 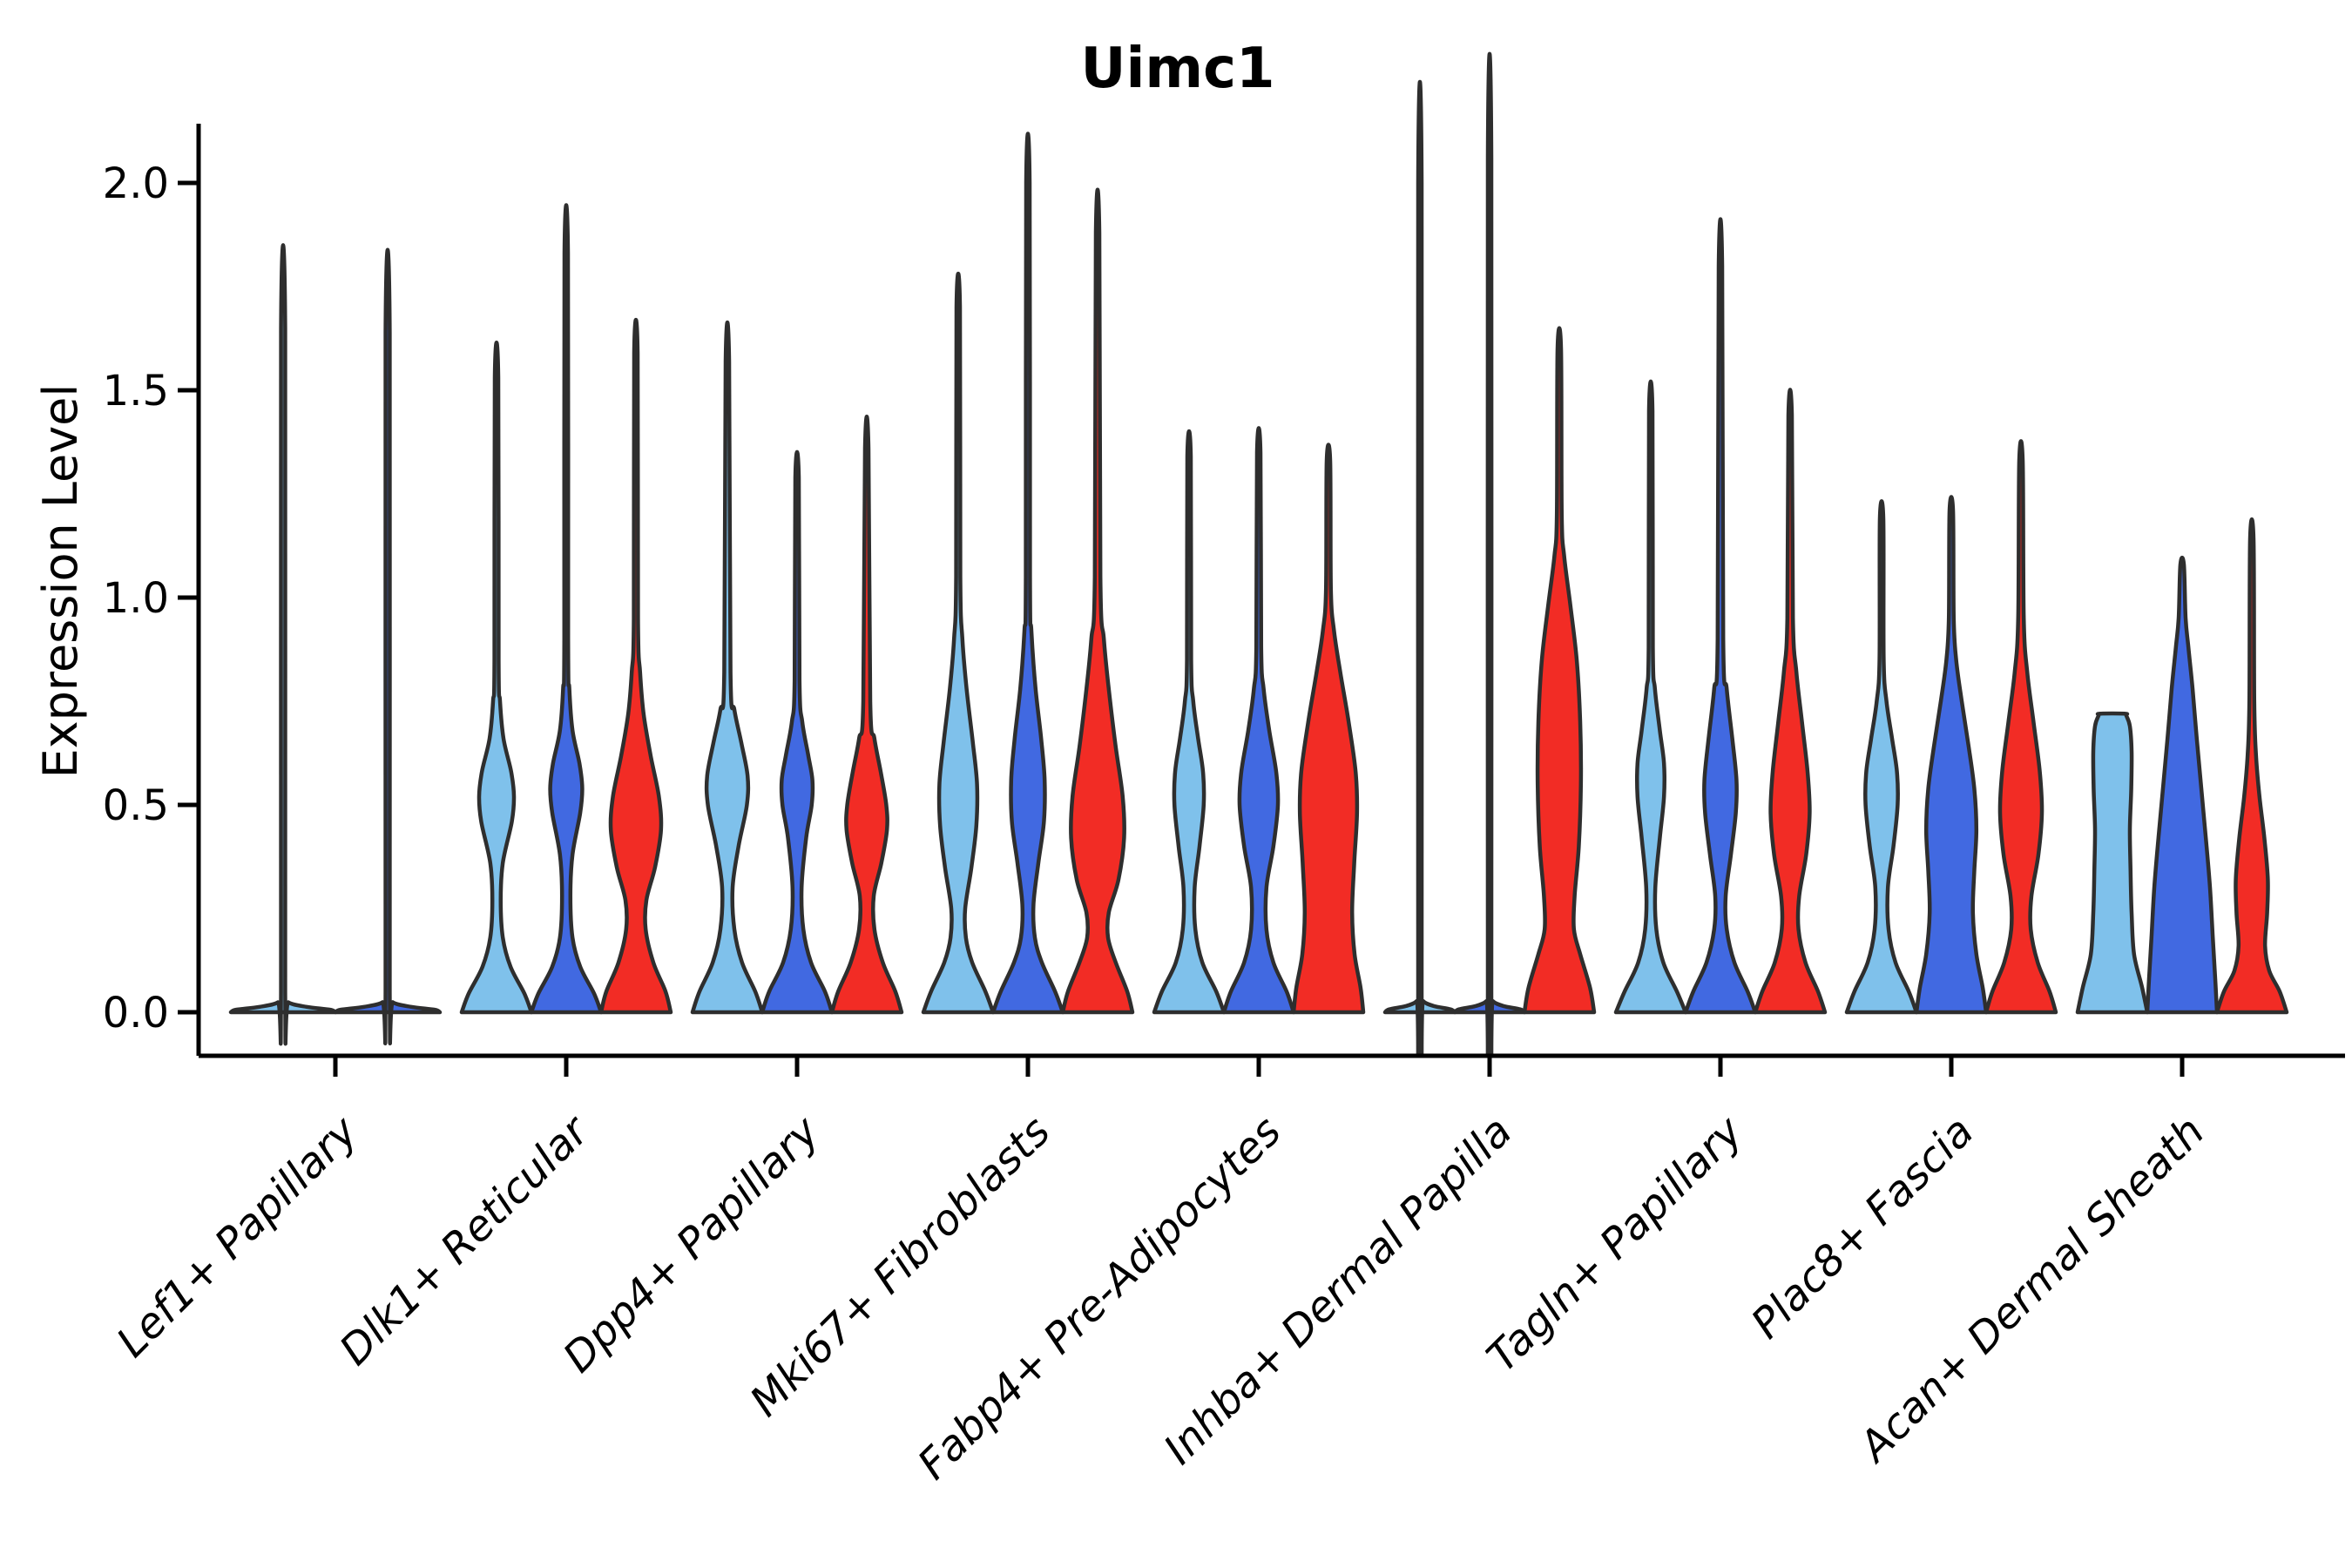 What do you see at coordinates (1329, 729) in the screenshot?
I see `violin-fabp4-pre-adipocytes-red` at bounding box center [1329, 729].